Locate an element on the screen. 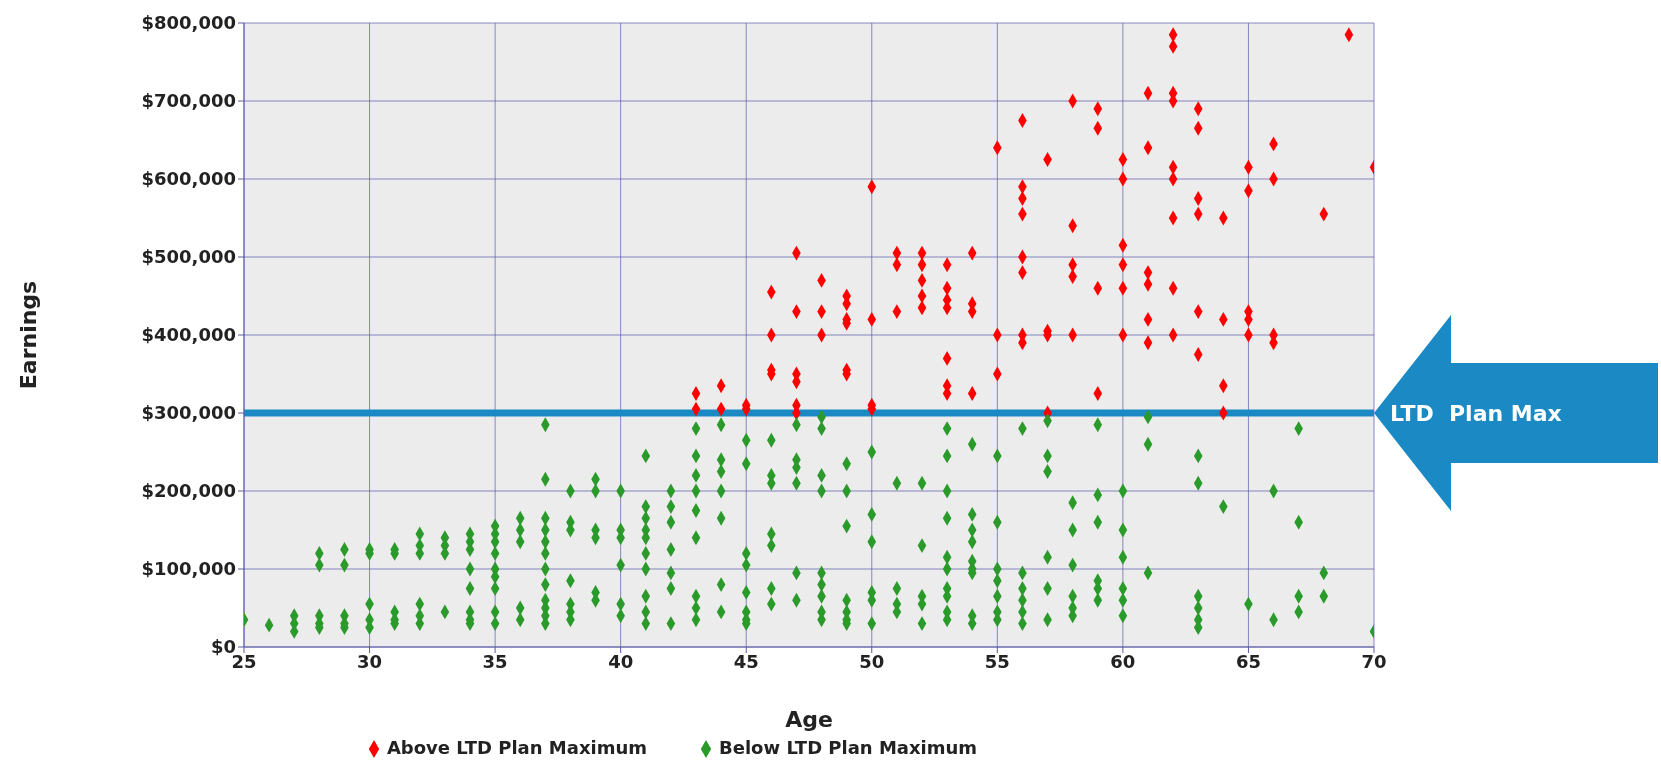 The image size is (1661, 783). legend-label: Below LTD Plan Maximum is located at coordinates (848, 747).